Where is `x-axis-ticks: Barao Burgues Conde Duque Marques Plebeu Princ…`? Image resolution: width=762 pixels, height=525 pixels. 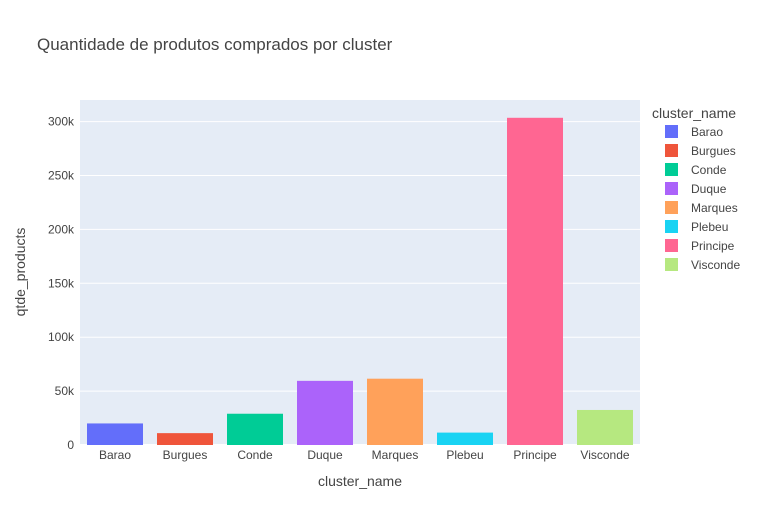
x-axis-ticks: Barao Burgues Conde Duque Marques Plebeu Princ… is located at coordinates (364, 455).